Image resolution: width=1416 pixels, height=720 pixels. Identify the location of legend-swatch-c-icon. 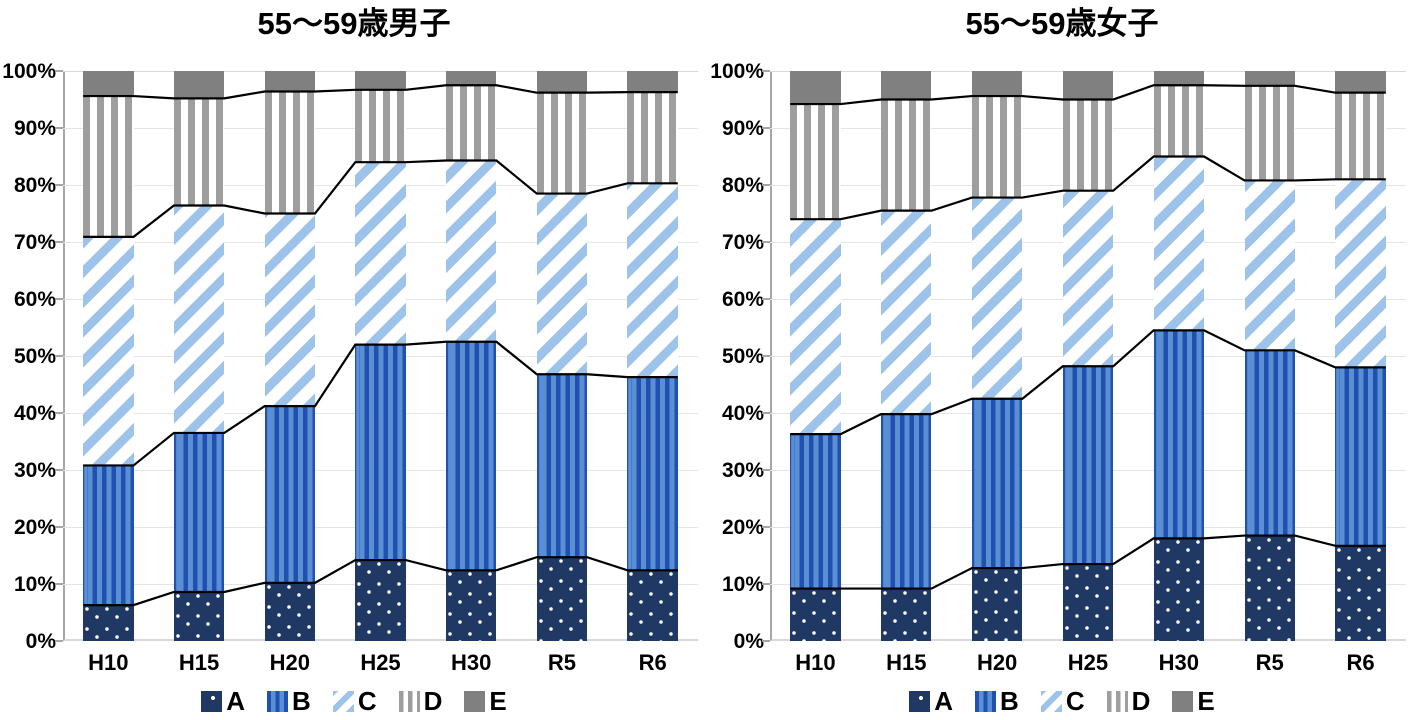
(1051, 701).